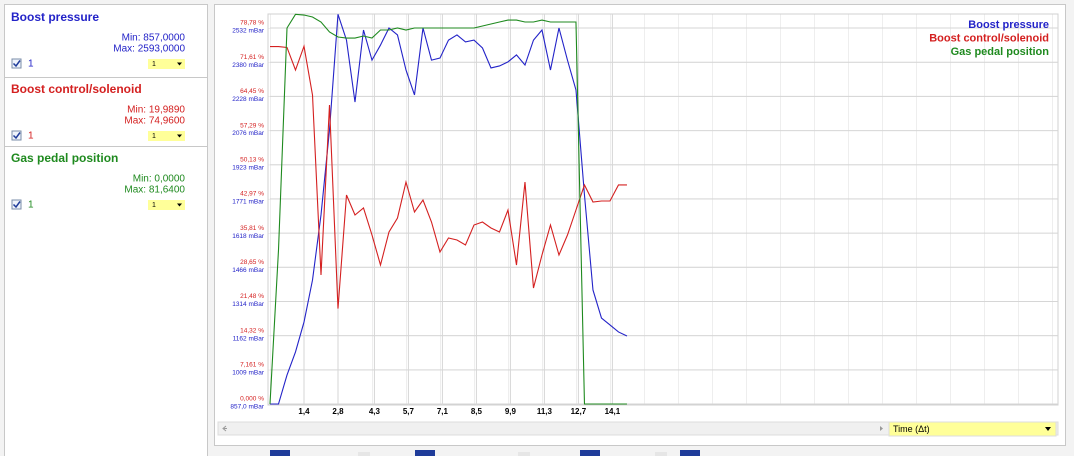 The width and height of the screenshot is (1074, 456). I want to click on y-tick-label: 21,48 %, so click(252, 296).